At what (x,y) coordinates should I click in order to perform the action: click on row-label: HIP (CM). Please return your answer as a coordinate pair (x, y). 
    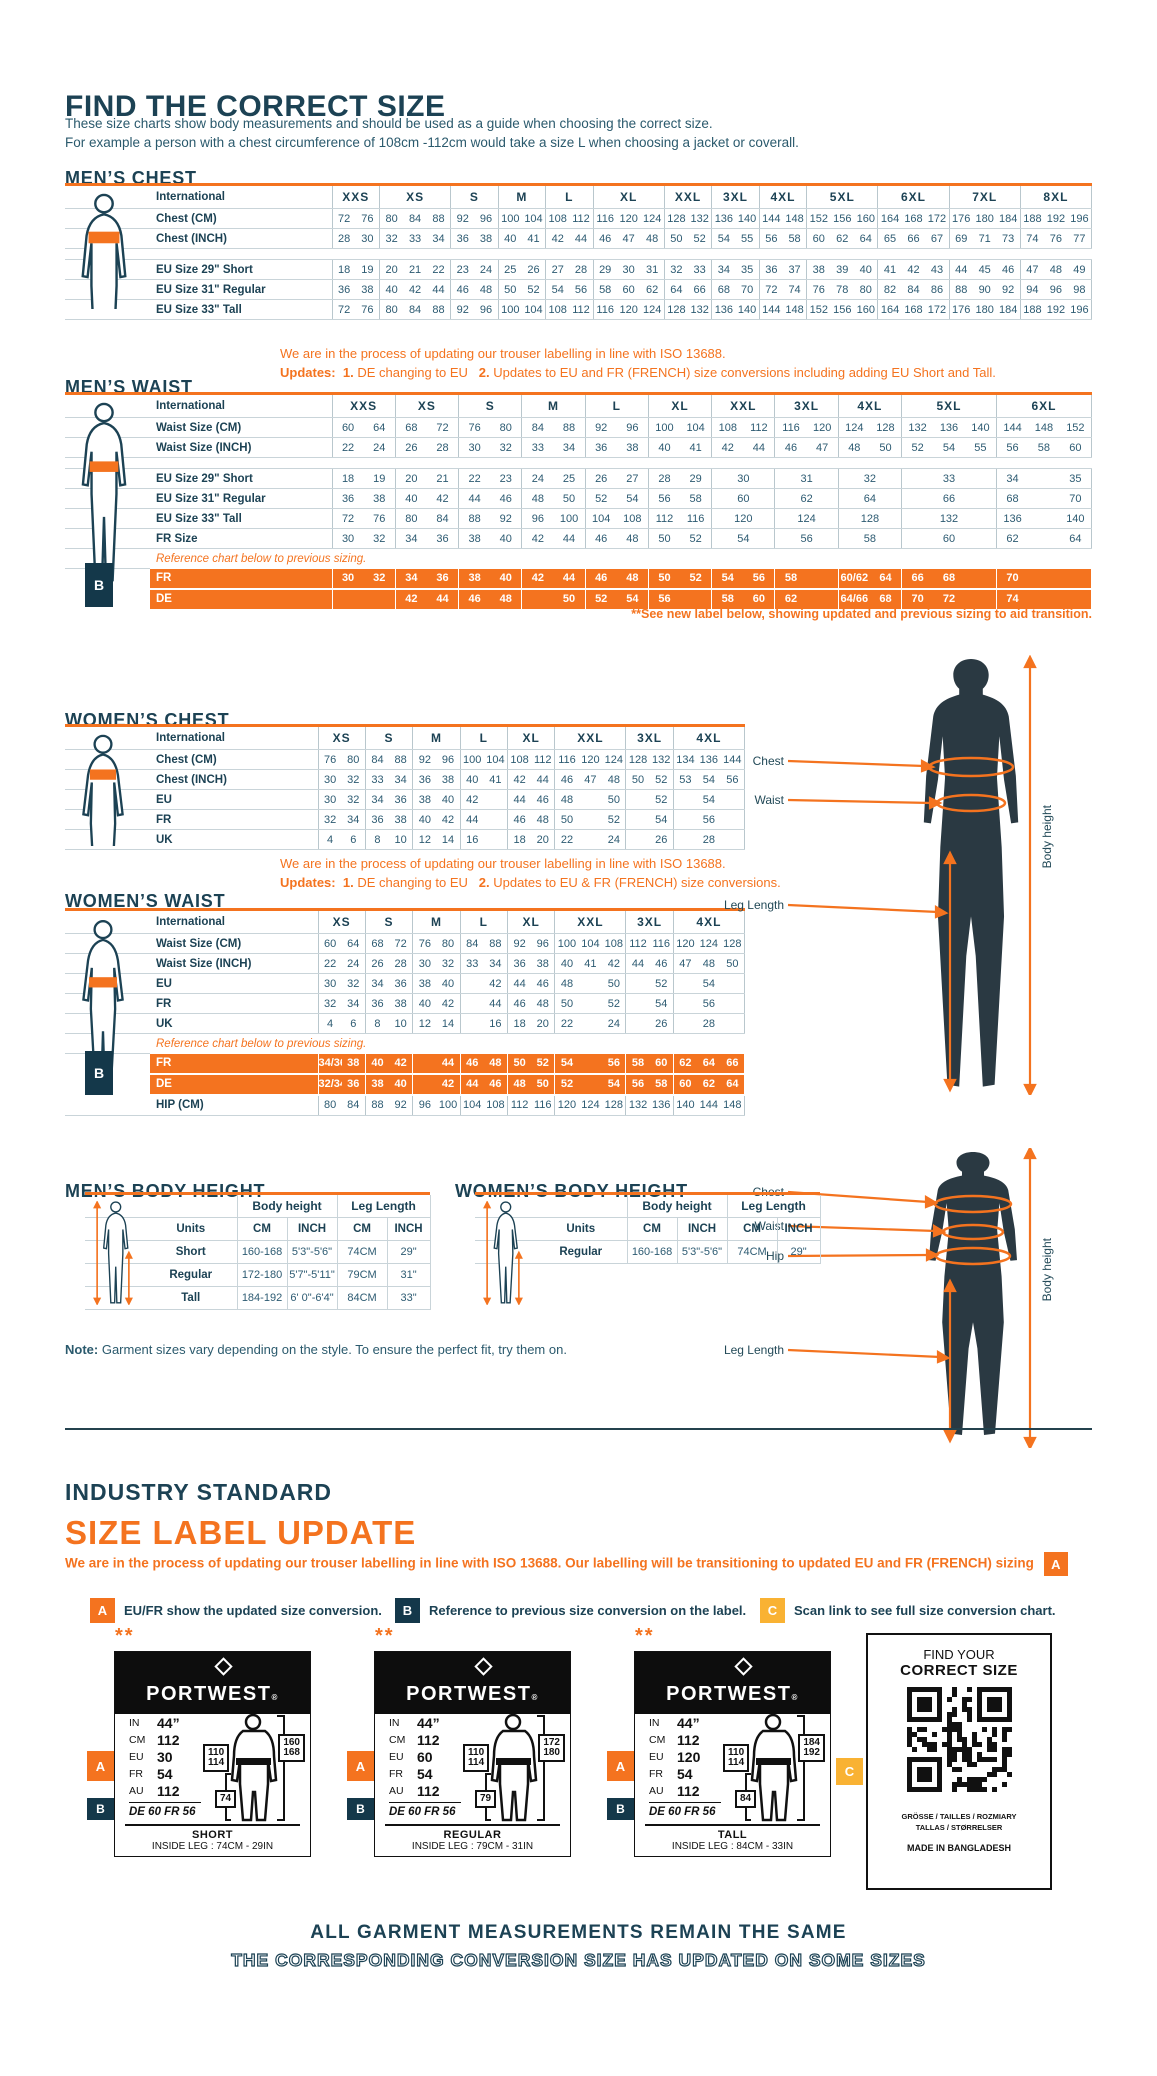
    Looking at the image, I should click on (234, 1105).